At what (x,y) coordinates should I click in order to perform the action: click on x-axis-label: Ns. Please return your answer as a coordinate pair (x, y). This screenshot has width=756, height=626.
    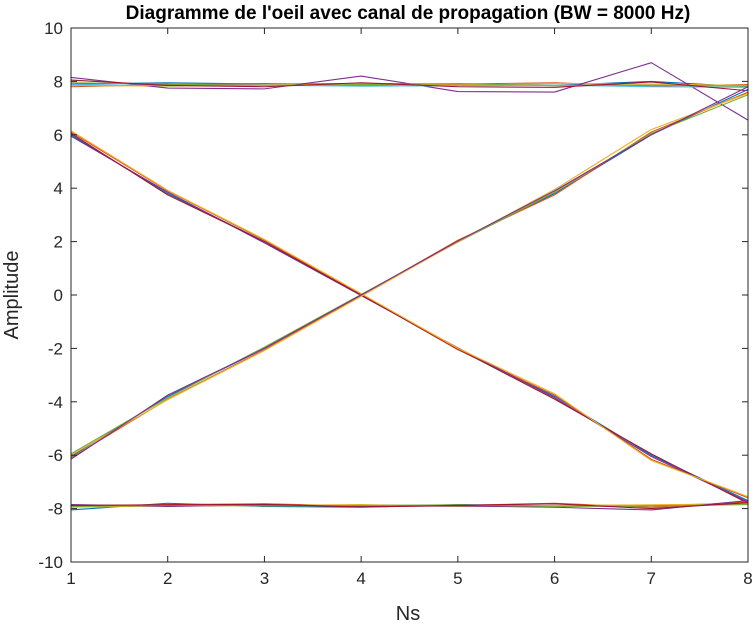
    Looking at the image, I should click on (408, 614).